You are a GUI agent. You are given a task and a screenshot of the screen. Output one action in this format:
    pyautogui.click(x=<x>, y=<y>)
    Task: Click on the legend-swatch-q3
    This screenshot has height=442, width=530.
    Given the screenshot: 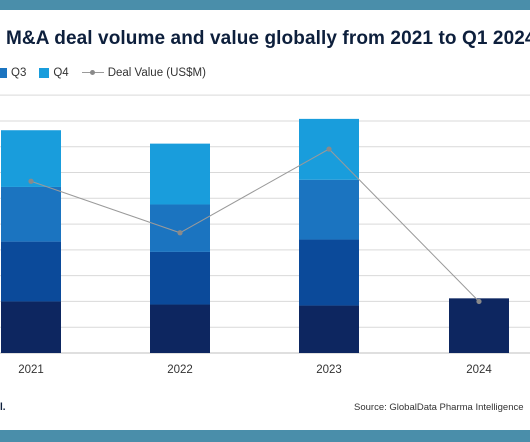 What is the action you would take?
    pyautogui.click(x=3, y=73)
    